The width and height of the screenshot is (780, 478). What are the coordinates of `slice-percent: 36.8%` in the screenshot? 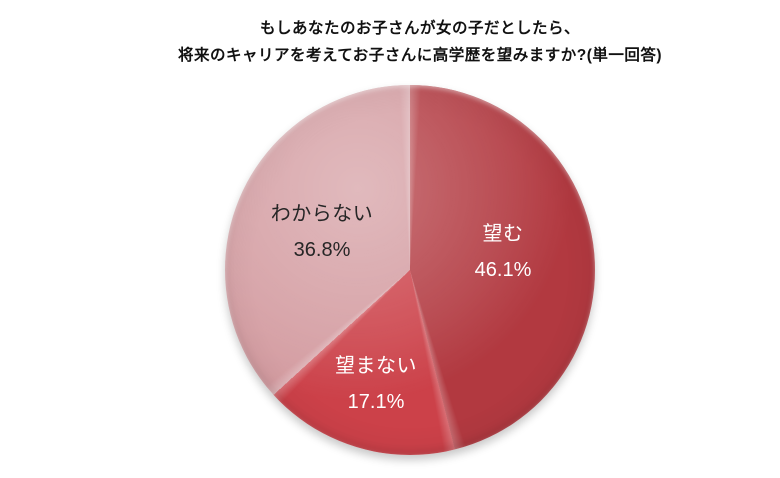 It's located at (322, 250).